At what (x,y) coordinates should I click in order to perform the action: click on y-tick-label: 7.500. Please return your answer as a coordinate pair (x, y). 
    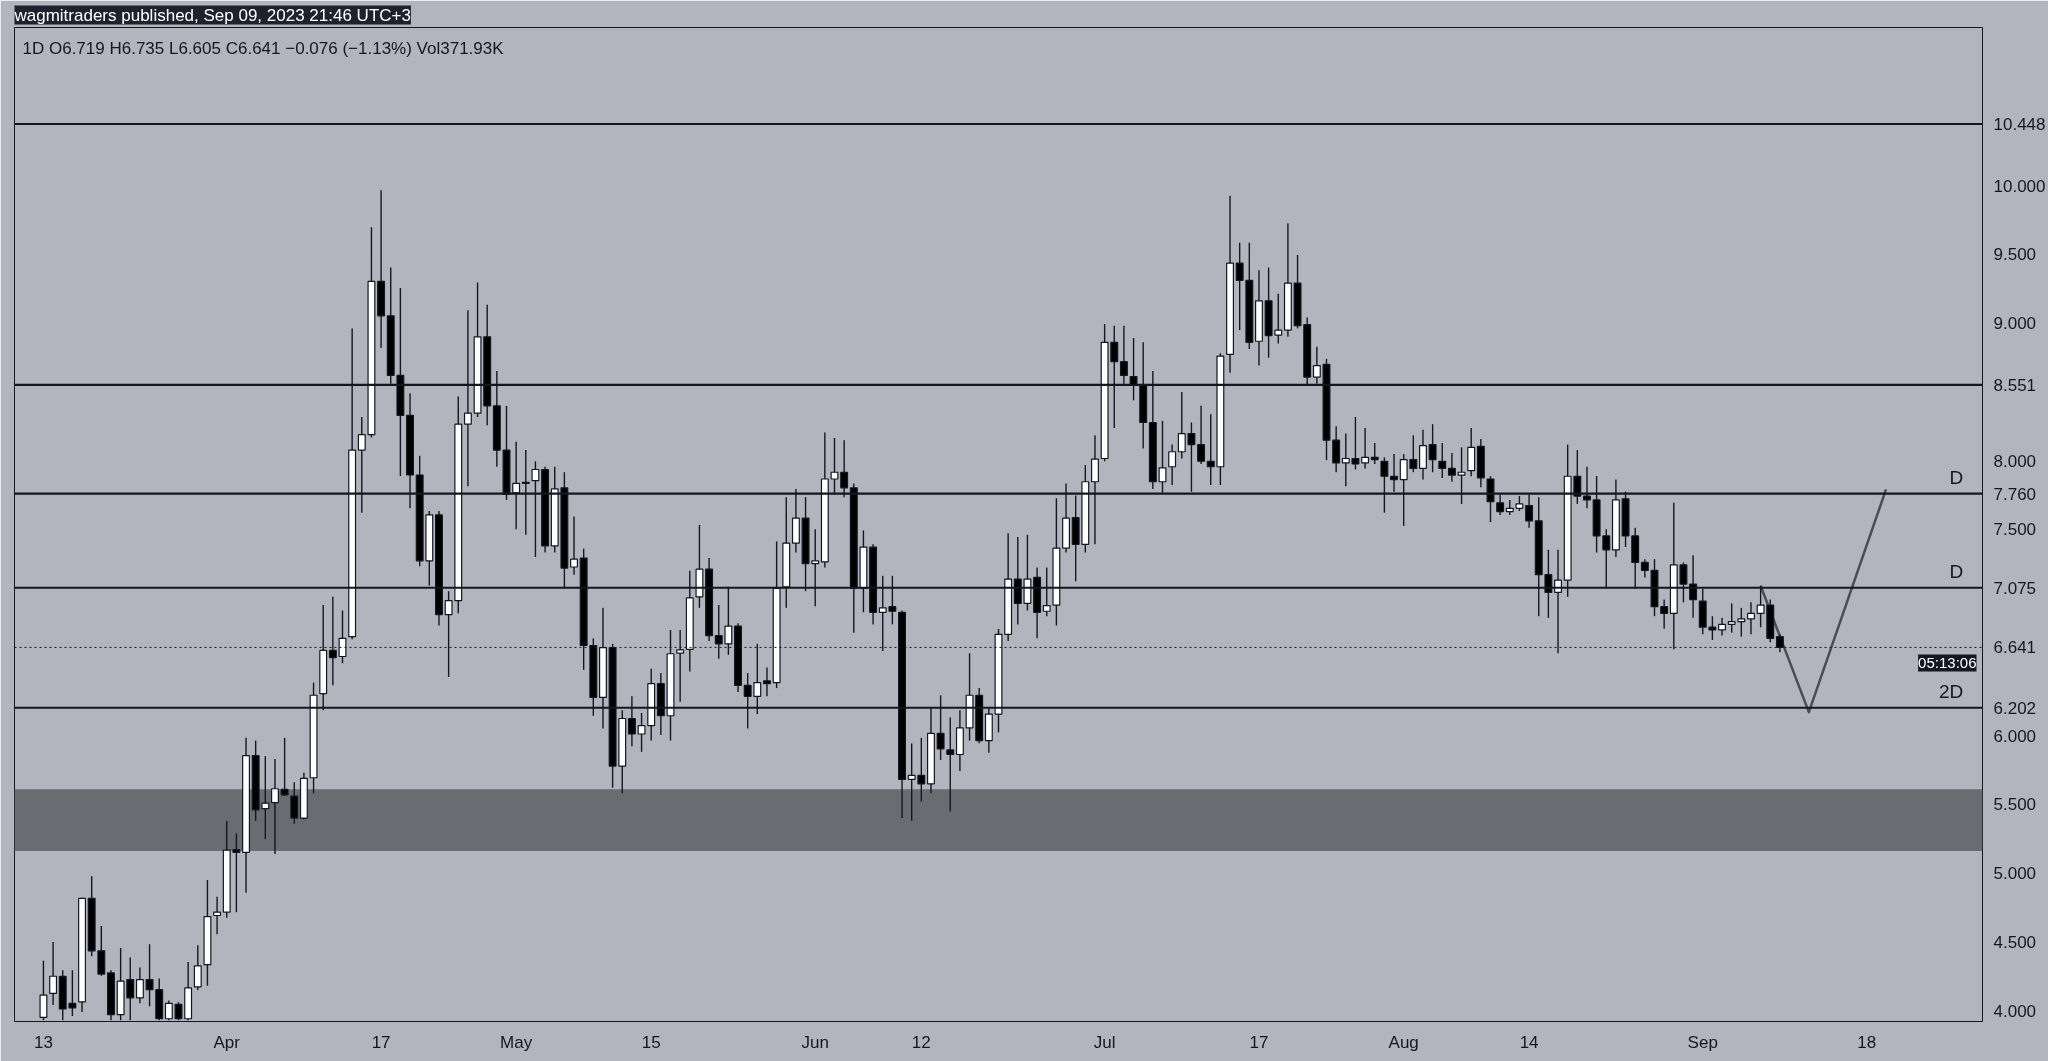
    Looking at the image, I should click on (2015, 530).